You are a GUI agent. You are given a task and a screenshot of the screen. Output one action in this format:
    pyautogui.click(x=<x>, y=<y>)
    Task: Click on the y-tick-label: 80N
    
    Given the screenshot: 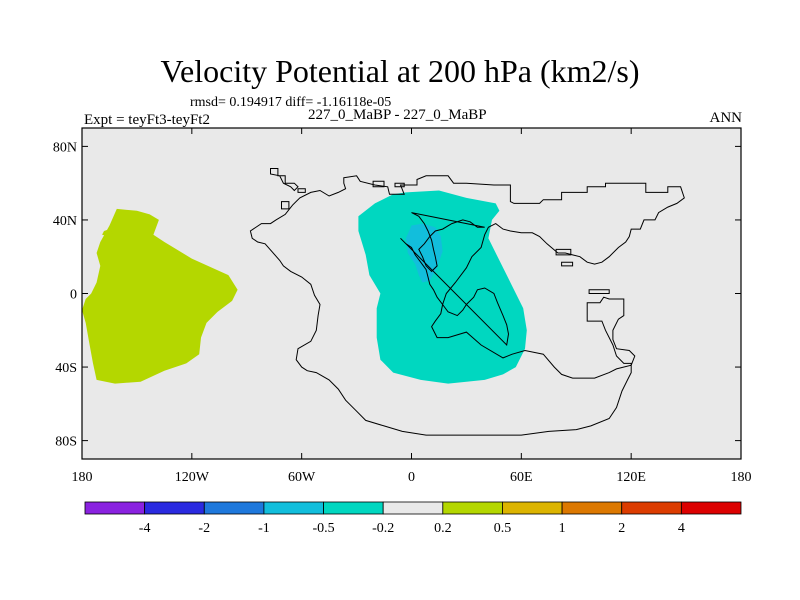 What is the action you would take?
    pyautogui.click(x=65, y=147)
    